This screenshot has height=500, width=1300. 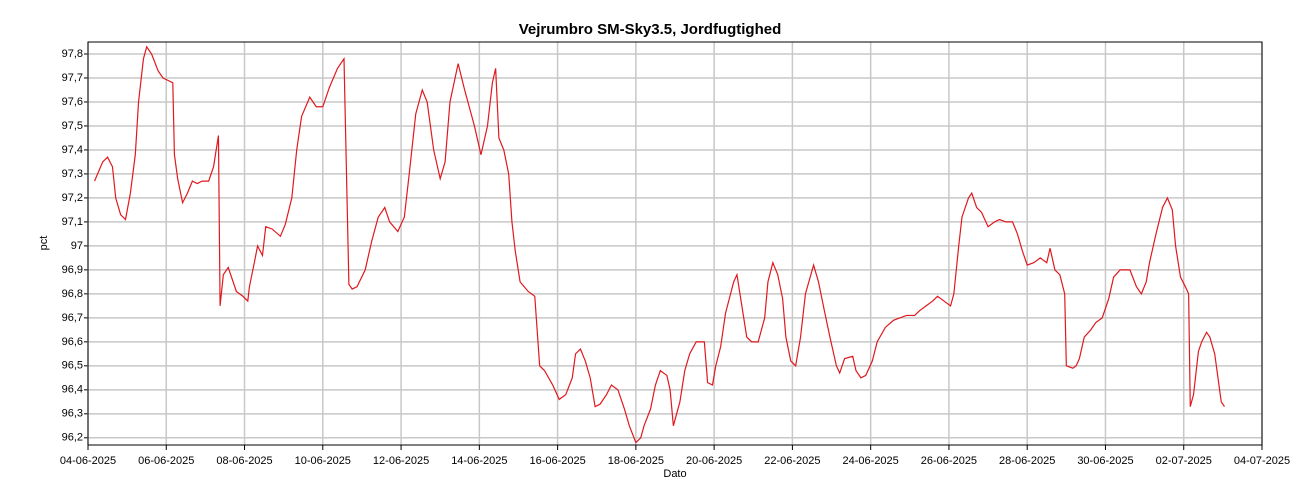 What do you see at coordinates (72, 198) in the screenshot?
I see `y-tick-label: 97,2` at bounding box center [72, 198].